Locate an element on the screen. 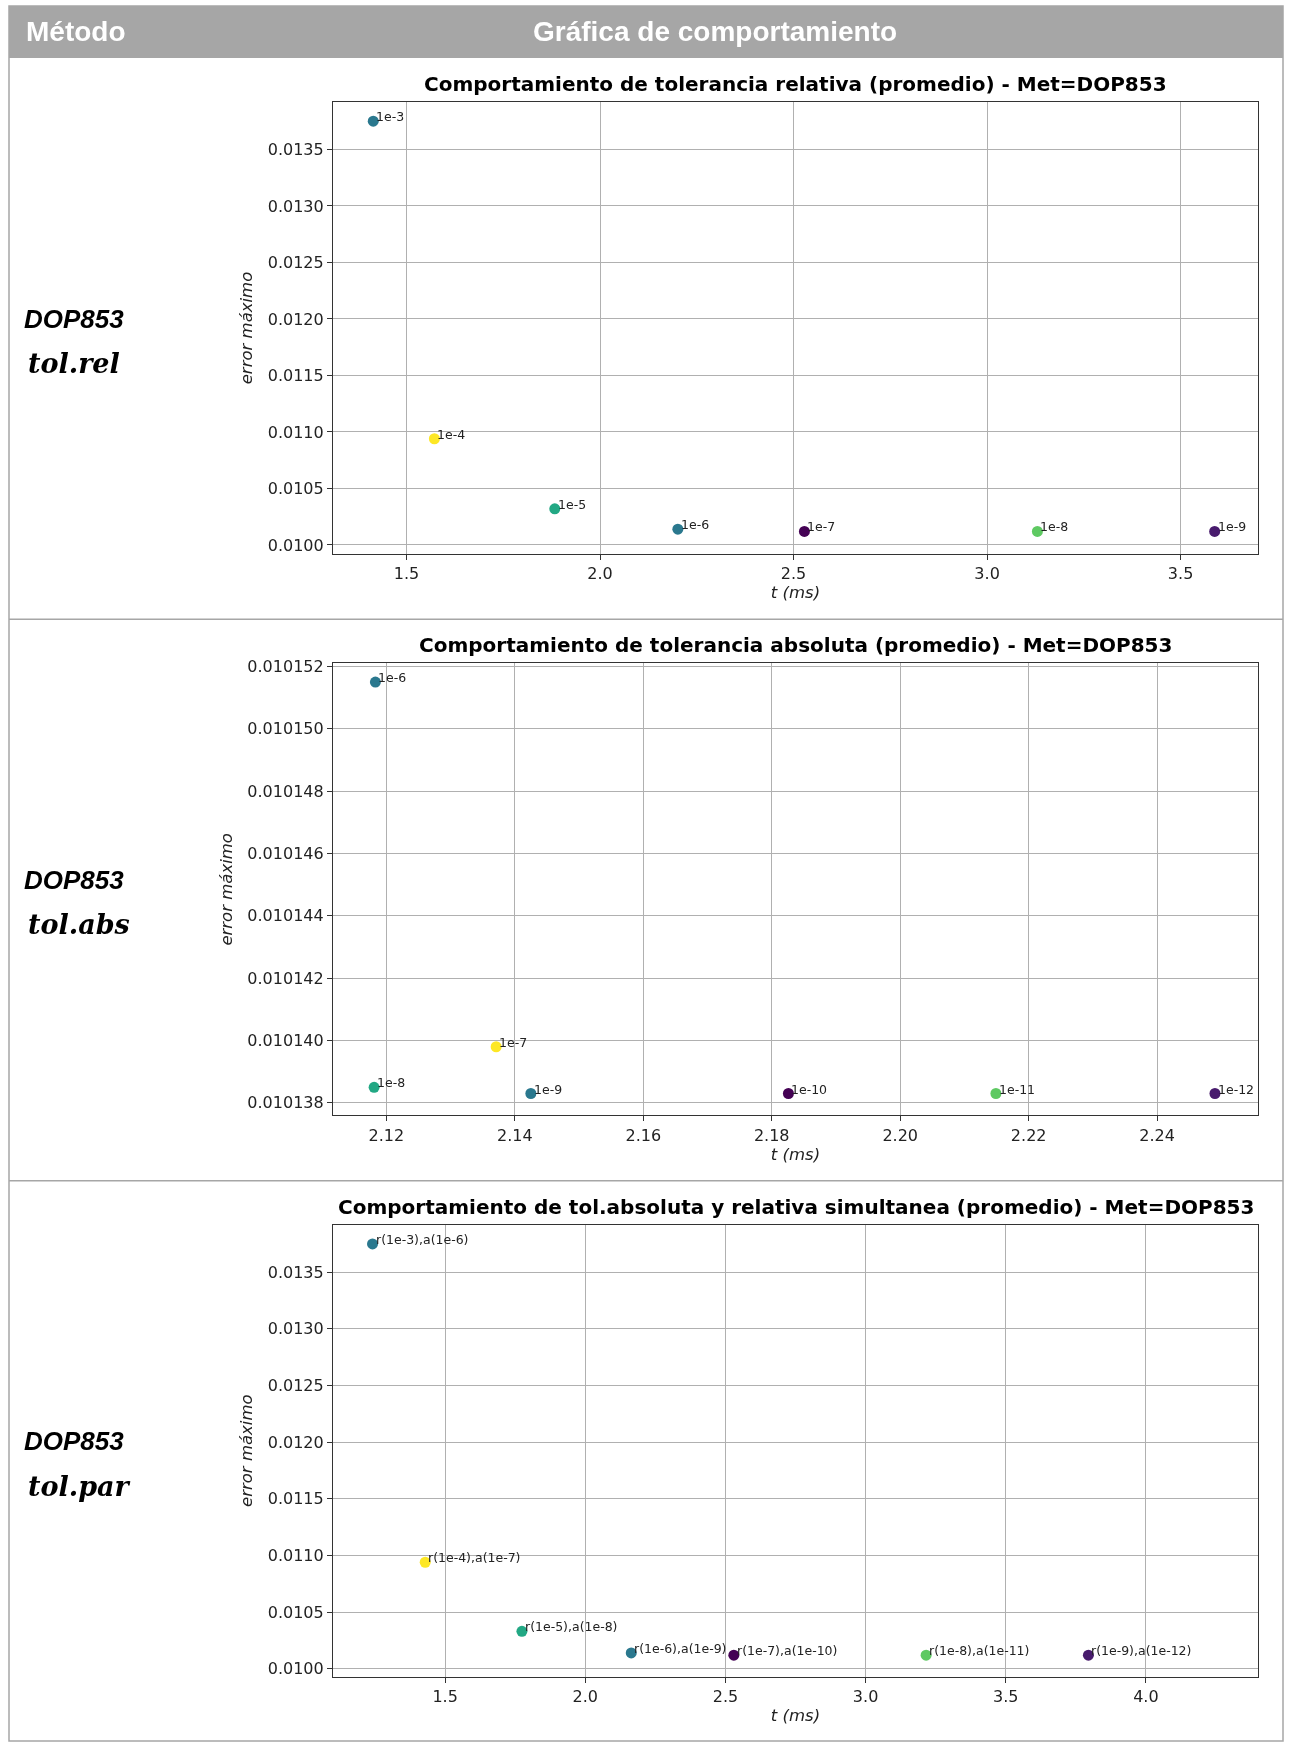 The width and height of the screenshot is (1291, 1742). annotation: r(1e-7),a(1e-10) is located at coordinates (787, 1650).